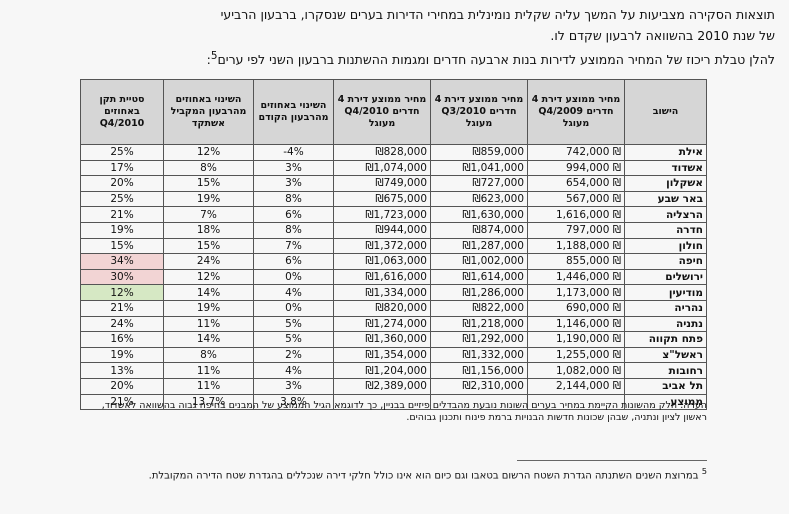 The height and width of the screenshot is (514, 789). I want to click on table-cell: 690,000 ₪, so click(576, 308).